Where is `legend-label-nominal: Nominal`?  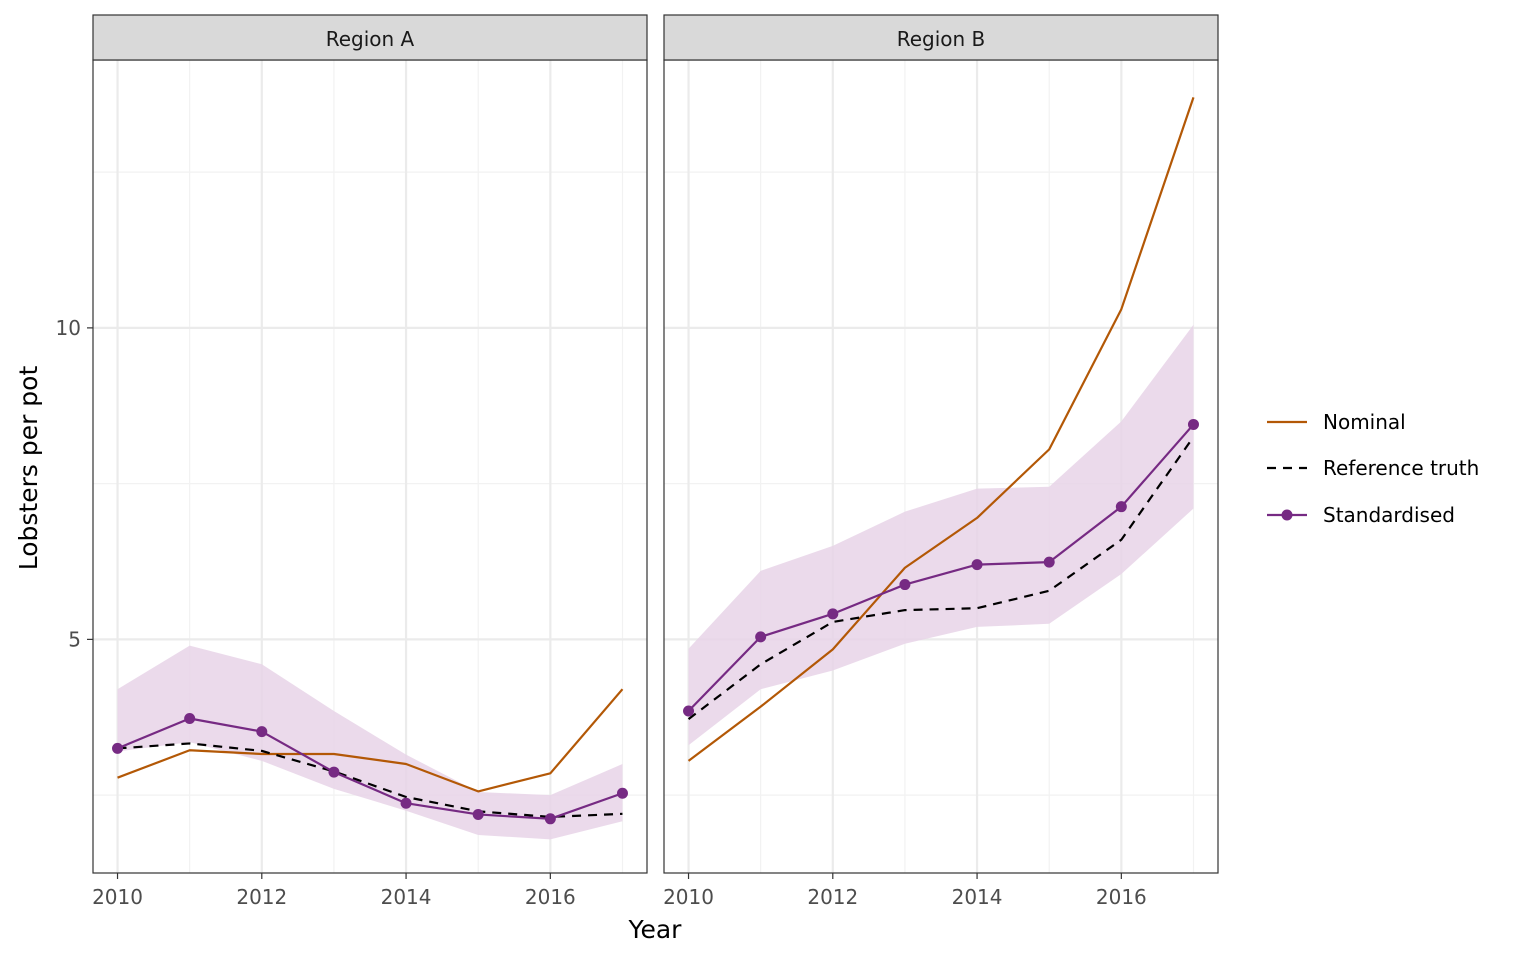 legend-label-nominal: Nominal is located at coordinates (1364, 422).